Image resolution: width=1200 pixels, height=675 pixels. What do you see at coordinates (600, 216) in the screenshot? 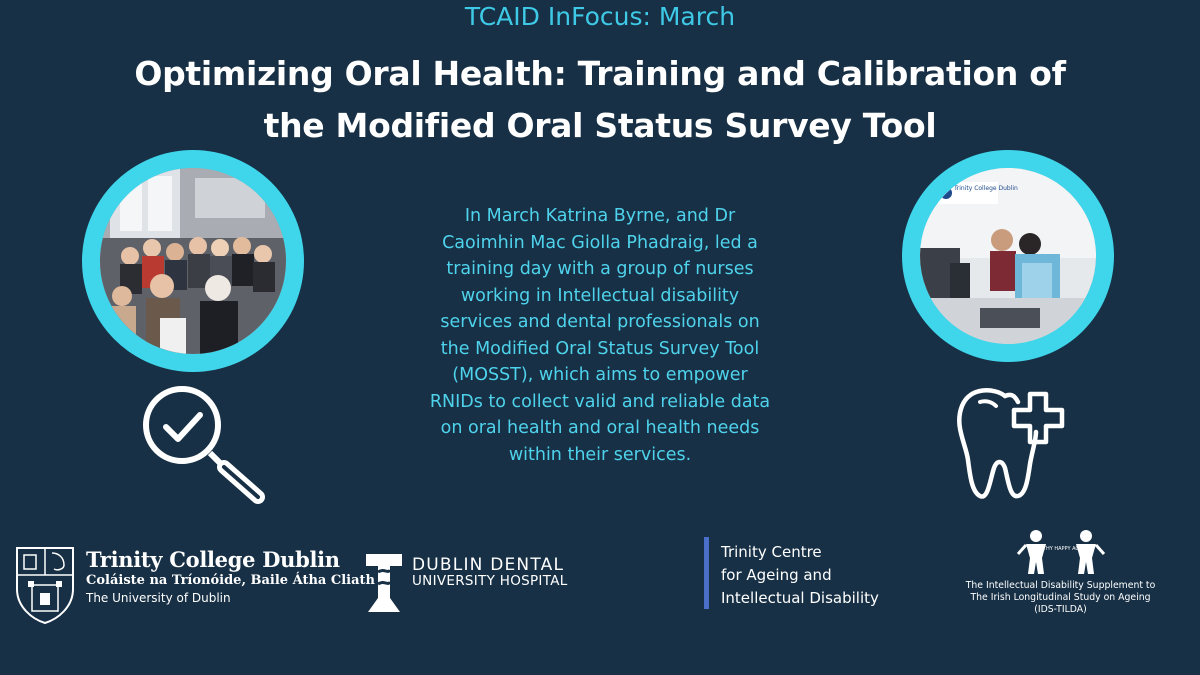
I see `body-line: In March Katrina Byrne, and Dr` at bounding box center [600, 216].